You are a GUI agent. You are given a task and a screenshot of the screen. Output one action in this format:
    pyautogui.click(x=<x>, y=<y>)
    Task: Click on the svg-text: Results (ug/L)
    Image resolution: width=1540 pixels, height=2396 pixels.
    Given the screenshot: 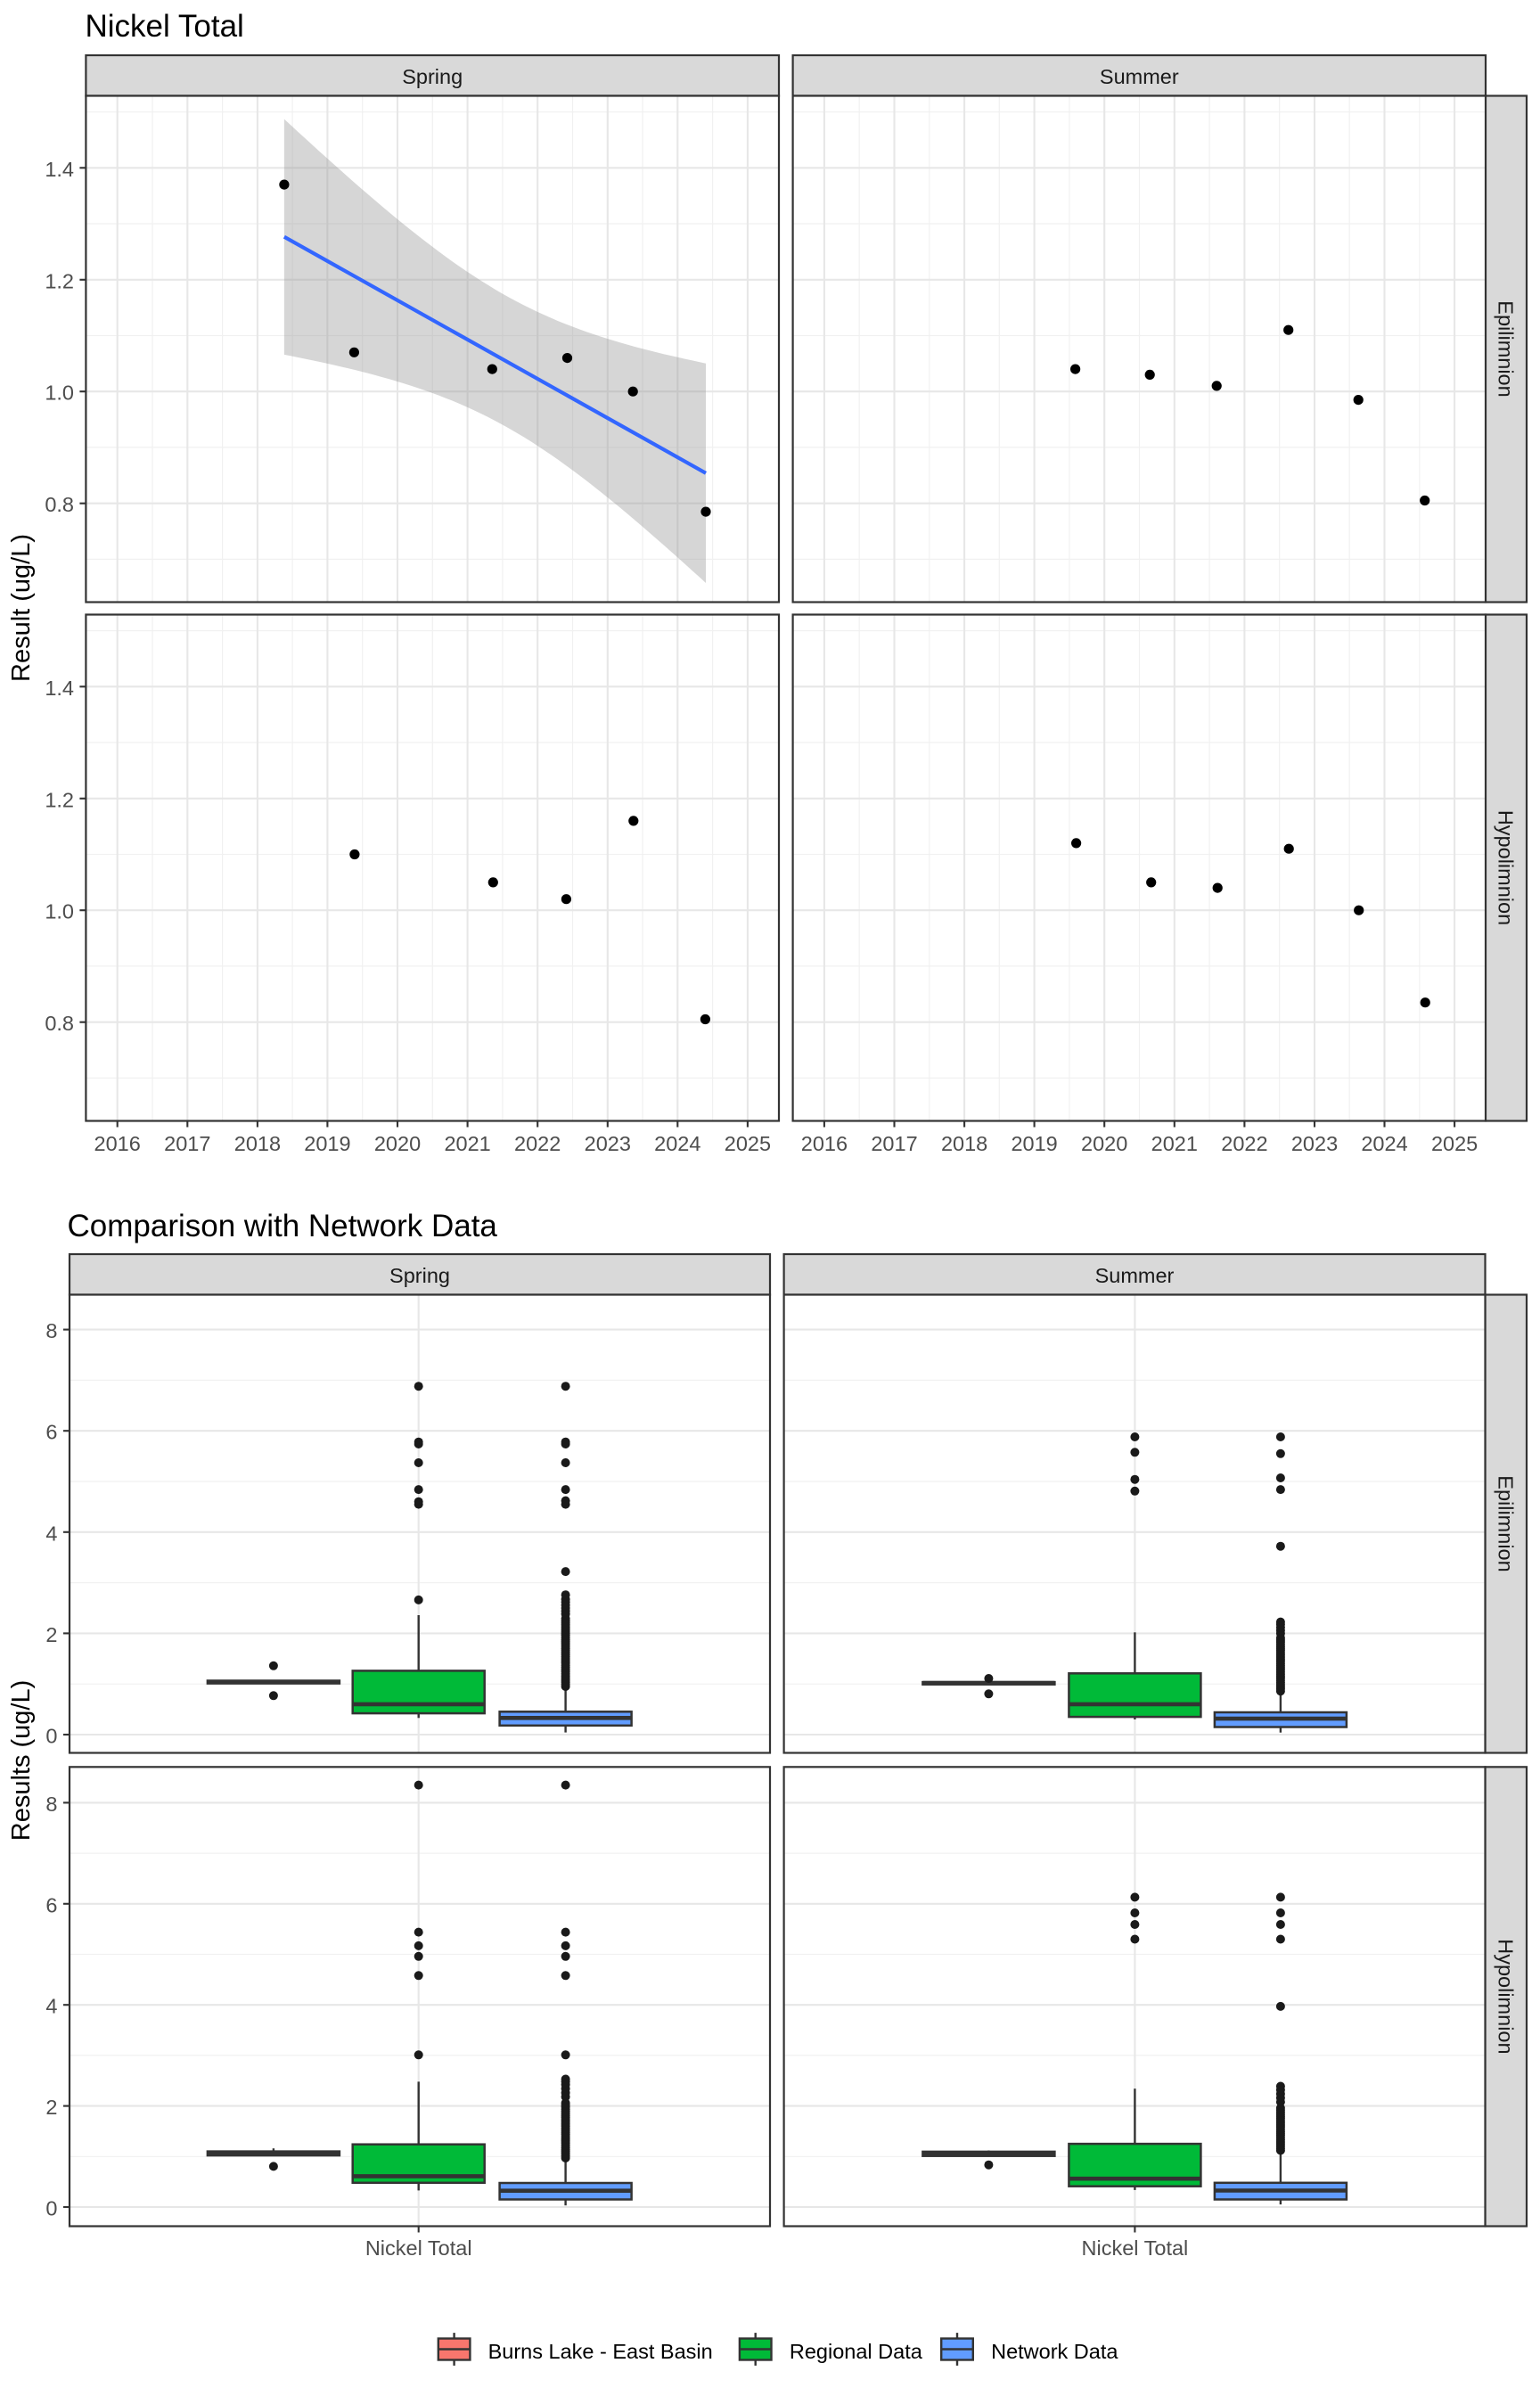 What is the action you would take?
    pyautogui.click(x=21, y=1761)
    